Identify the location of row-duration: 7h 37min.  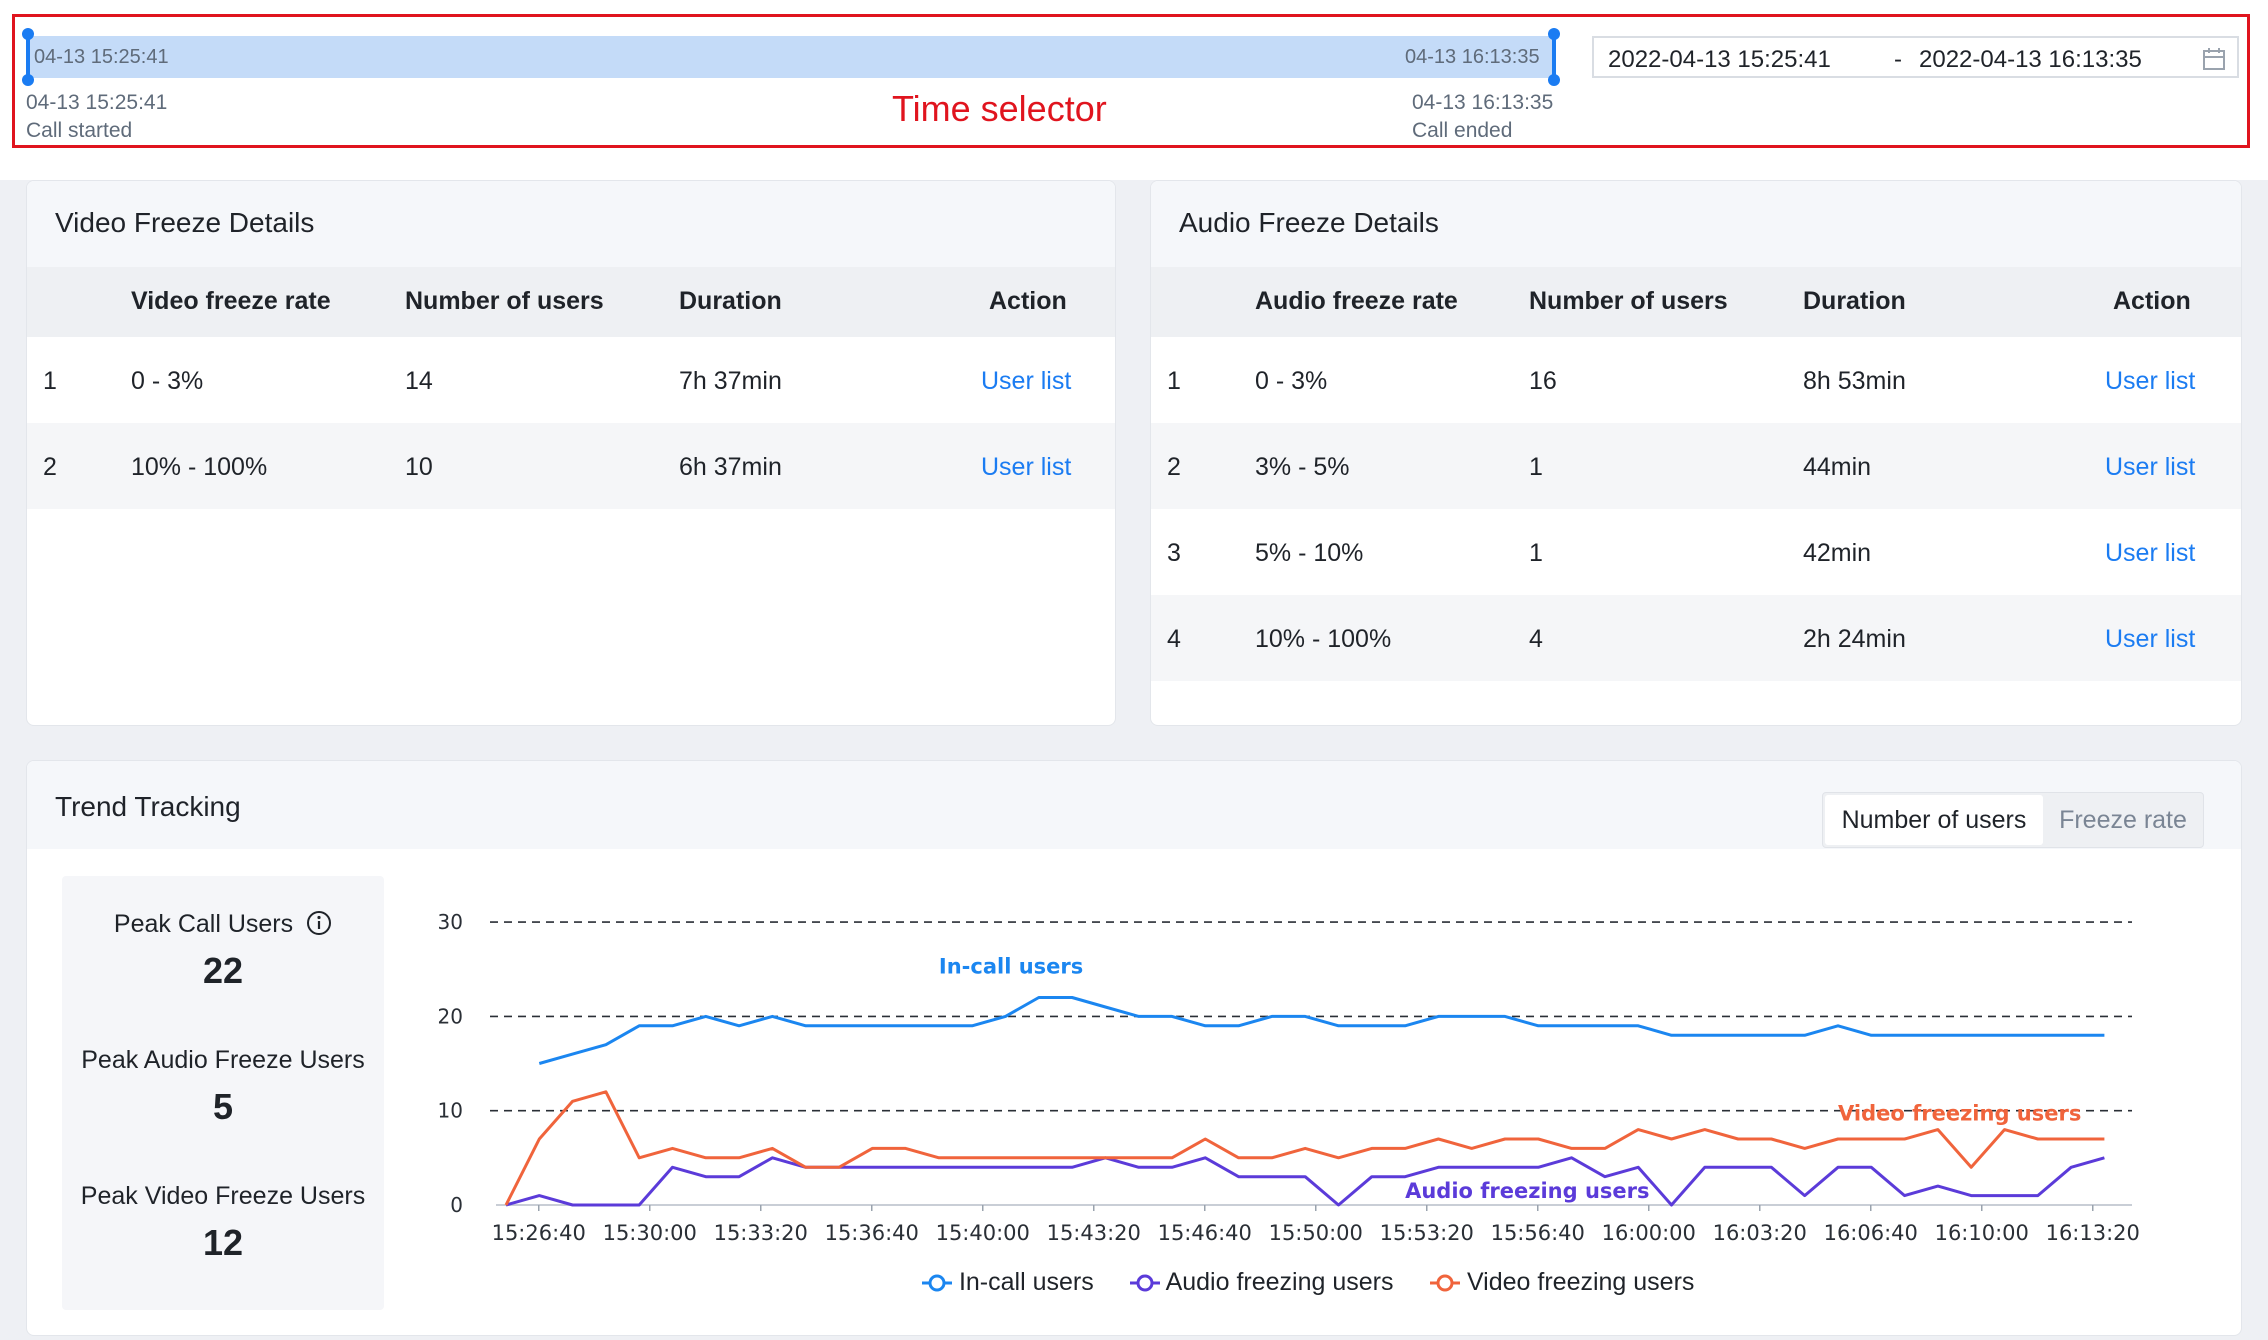
(730, 381).